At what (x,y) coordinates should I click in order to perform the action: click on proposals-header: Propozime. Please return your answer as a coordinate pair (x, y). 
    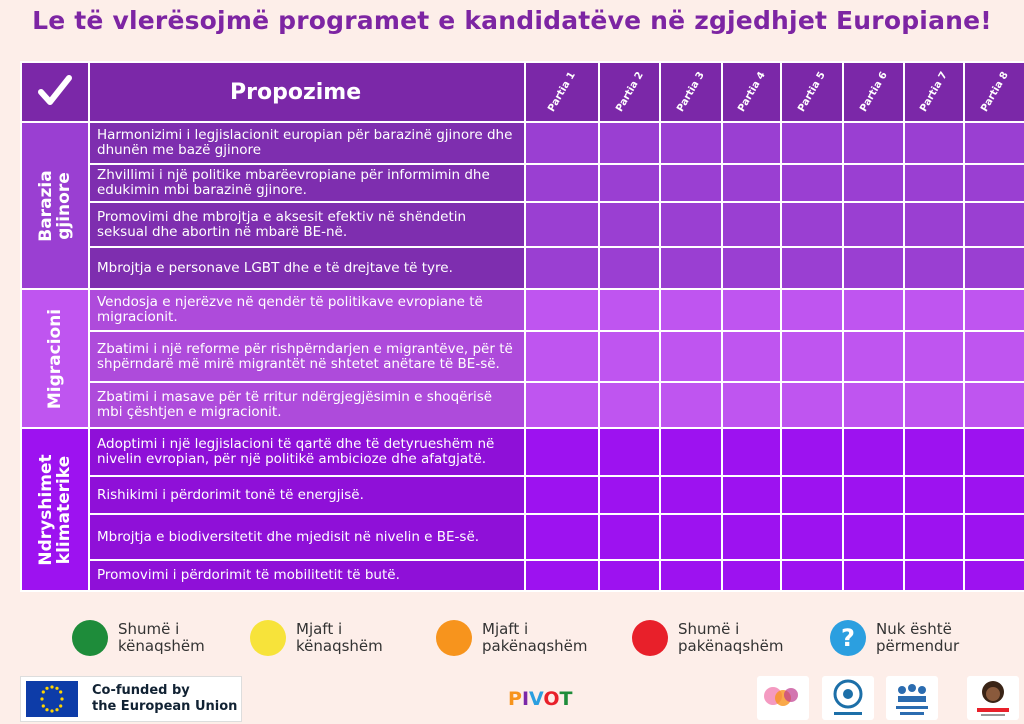
    Looking at the image, I should click on (307, 92).